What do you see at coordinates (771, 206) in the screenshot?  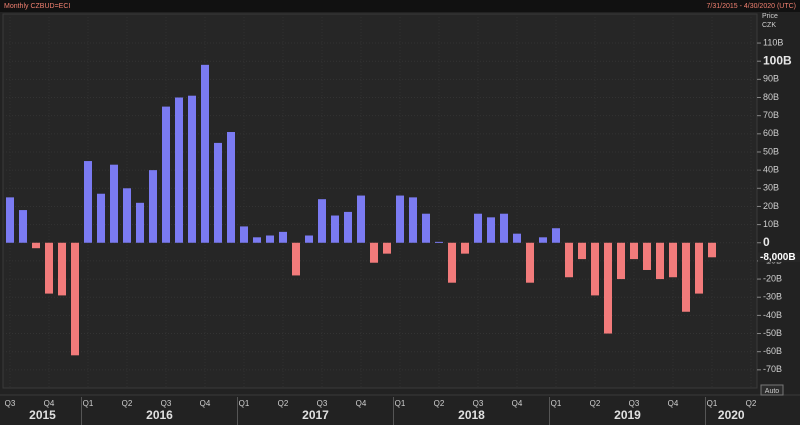 I see `y-tick-label: 20B` at bounding box center [771, 206].